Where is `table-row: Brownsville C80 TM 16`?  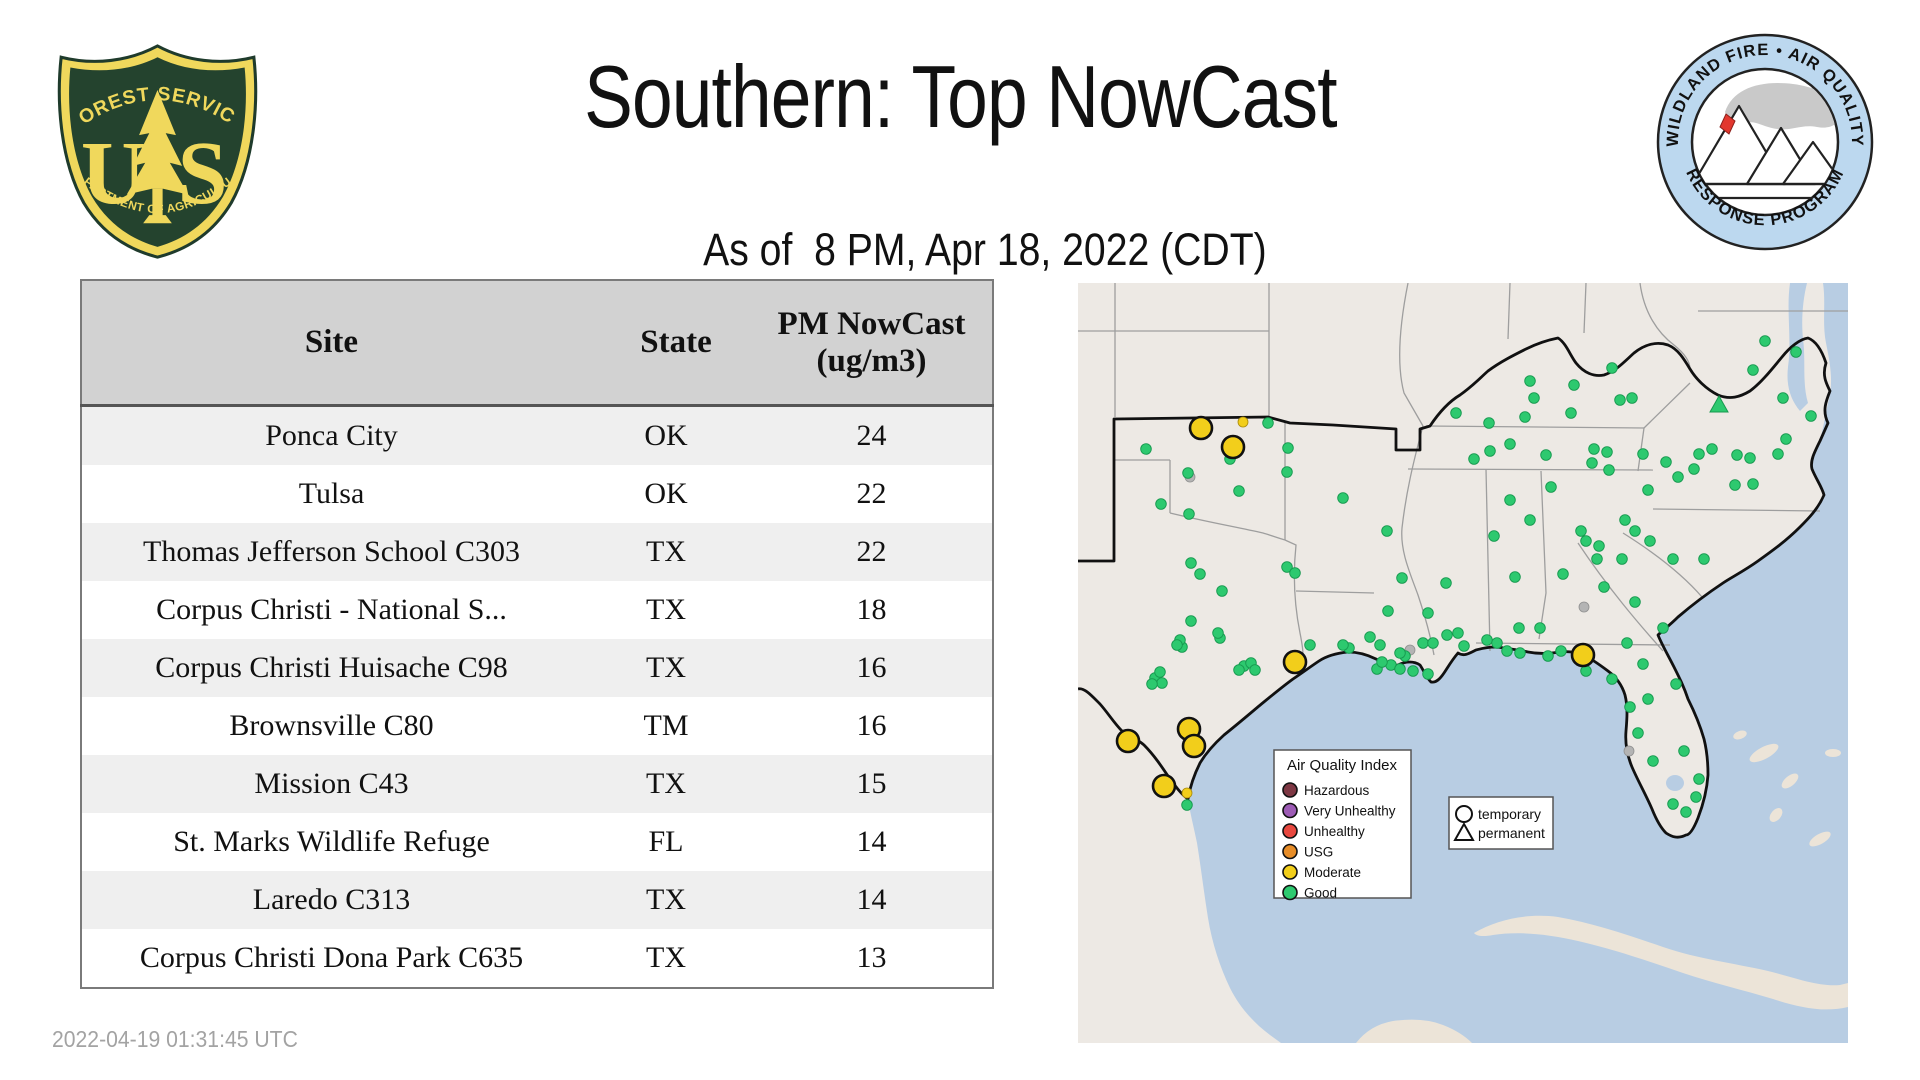 table-row: Brownsville C80 TM 16 is located at coordinates (537, 726).